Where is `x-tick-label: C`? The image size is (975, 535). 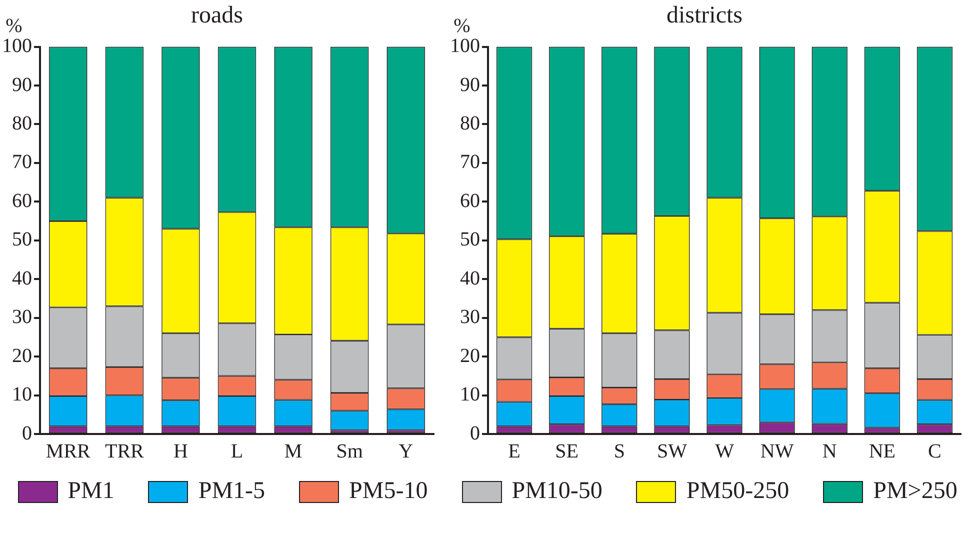
x-tick-label: C is located at coordinates (935, 451).